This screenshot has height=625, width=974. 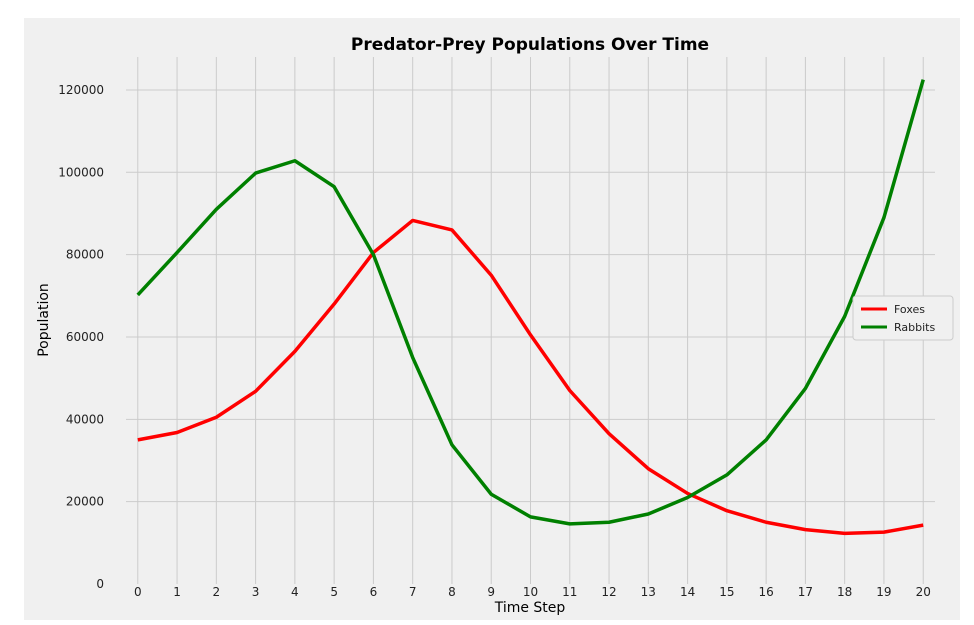 What do you see at coordinates (452, 592) in the screenshot?
I see `x-tick-label-8: 8` at bounding box center [452, 592].